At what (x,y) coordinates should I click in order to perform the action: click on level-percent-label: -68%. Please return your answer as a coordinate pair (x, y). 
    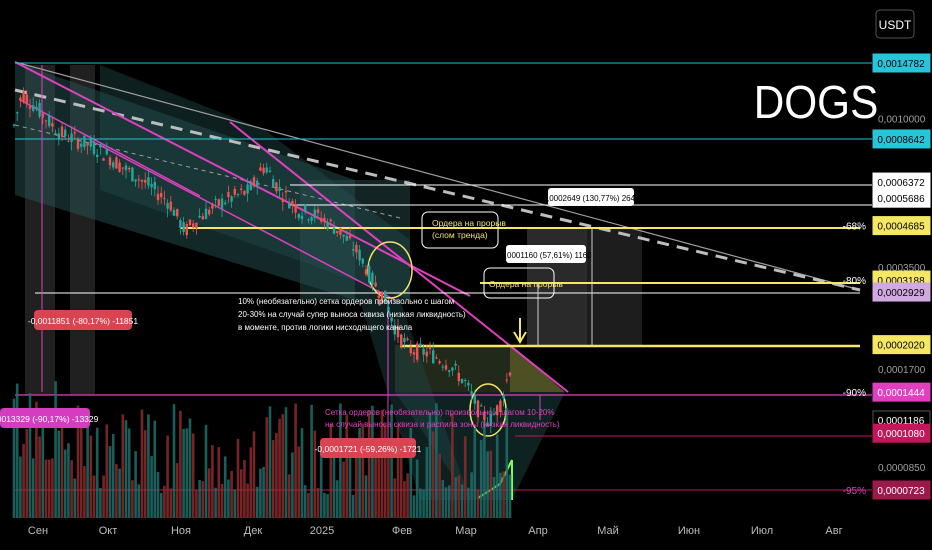
    Looking at the image, I should click on (854, 227).